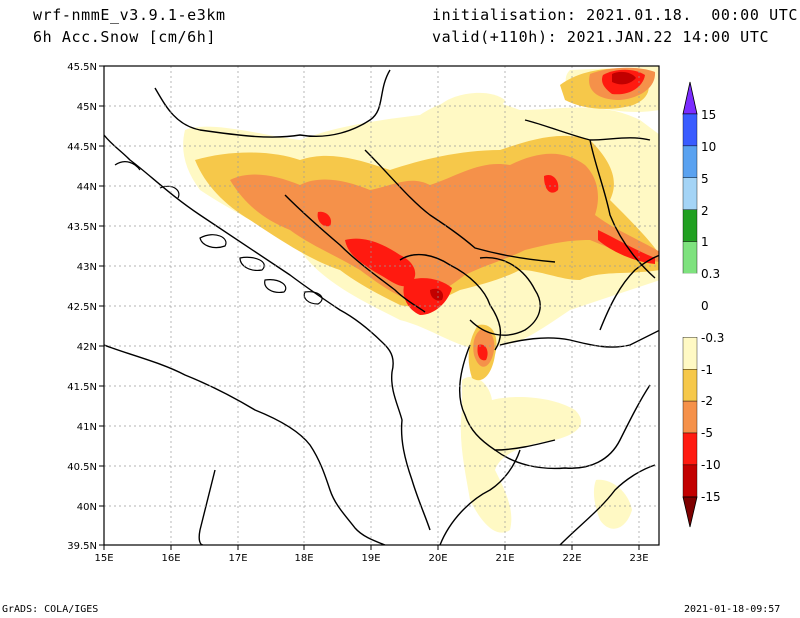  I want to click on greece-coast-north, so click(607, 504).